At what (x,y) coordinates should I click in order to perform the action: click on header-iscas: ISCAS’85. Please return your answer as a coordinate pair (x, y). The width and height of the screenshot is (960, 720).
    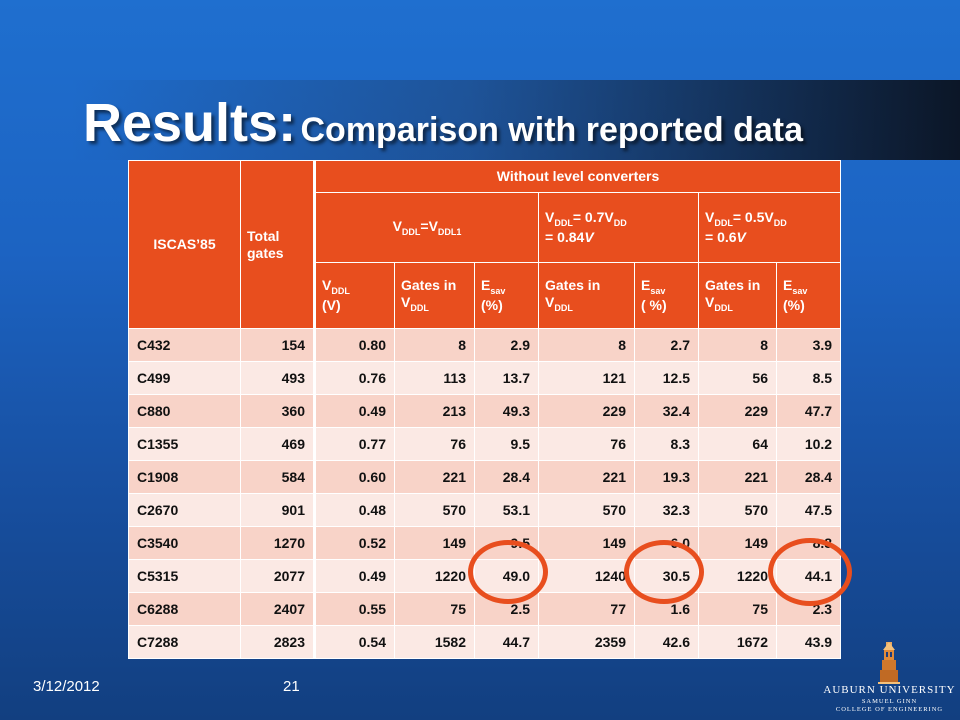
    Looking at the image, I should click on (184, 244).